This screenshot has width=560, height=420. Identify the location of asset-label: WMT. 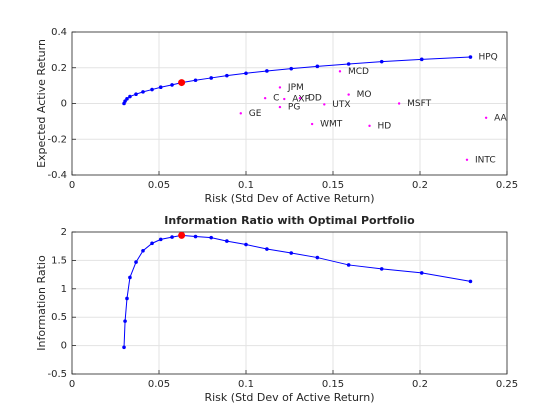
(331, 125).